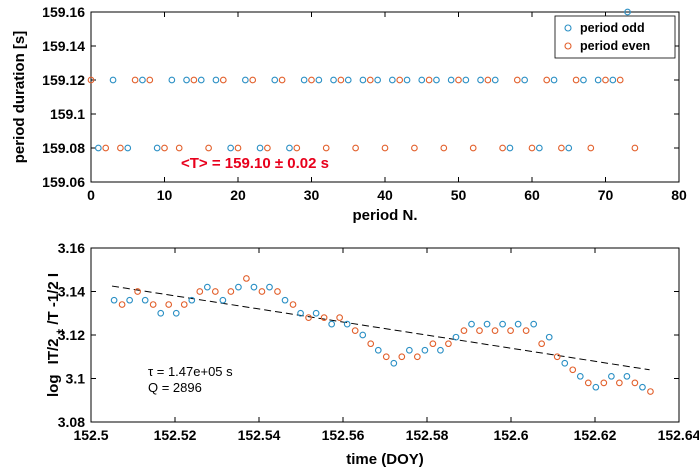 This screenshot has width=699, height=470. I want to click on legend-marker-odd, so click(568, 28).